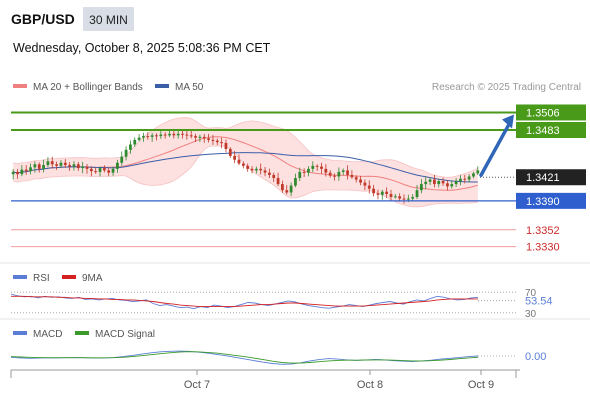 The image size is (590, 405). What do you see at coordinates (370, 385) in the screenshot?
I see `x-axis-tick-label: Oct 8` at bounding box center [370, 385].